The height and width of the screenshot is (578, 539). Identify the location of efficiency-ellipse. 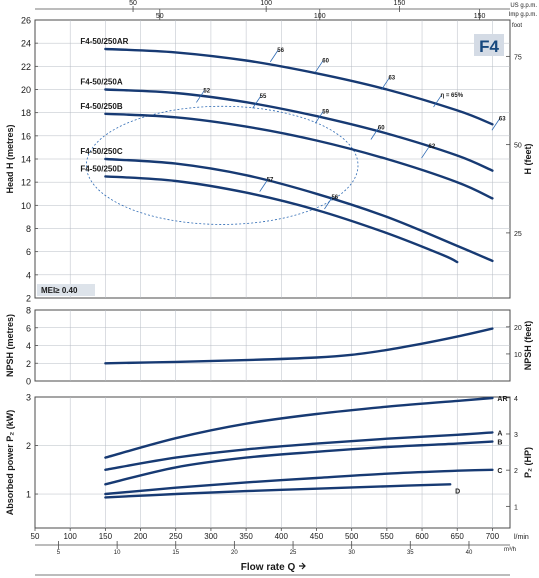
(222, 165).